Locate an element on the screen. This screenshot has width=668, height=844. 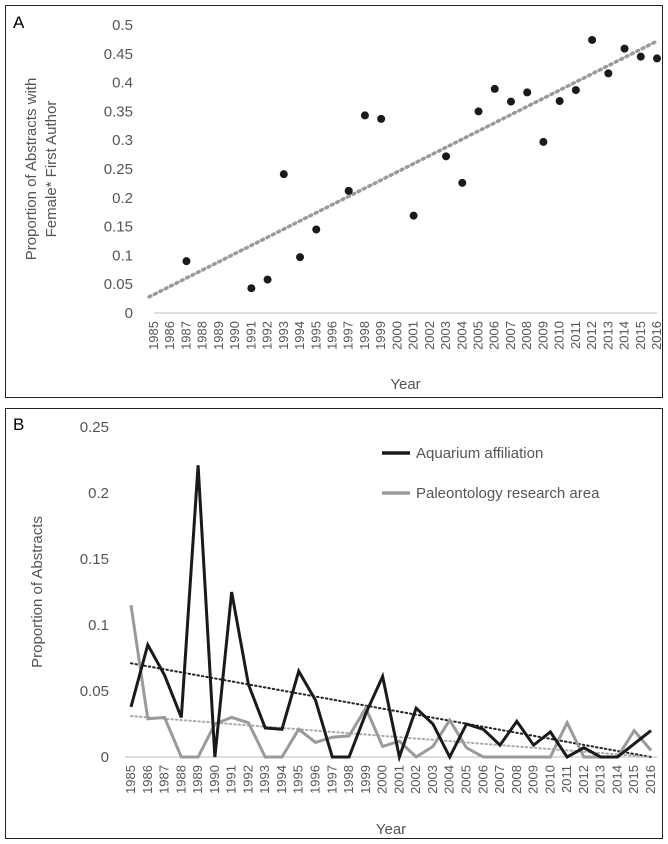
y-tick-label: 0.5 is located at coordinates (122, 25).